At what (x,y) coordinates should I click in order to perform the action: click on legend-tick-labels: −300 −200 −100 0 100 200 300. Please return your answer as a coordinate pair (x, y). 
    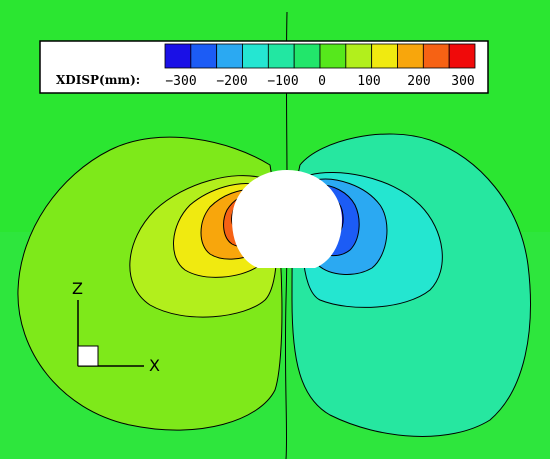
    Looking at the image, I should click on (319, 81).